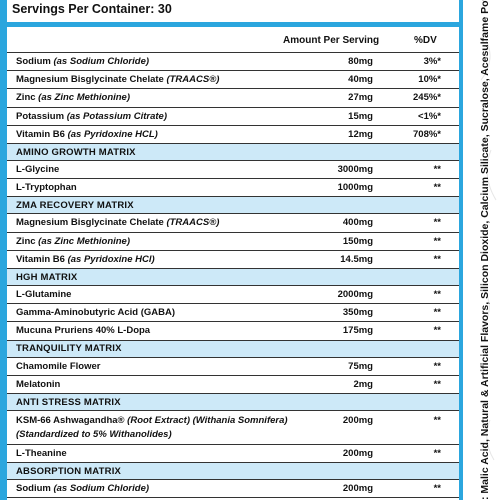  I want to click on section-row: ABSORPTION MATRIX, so click(233, 472).